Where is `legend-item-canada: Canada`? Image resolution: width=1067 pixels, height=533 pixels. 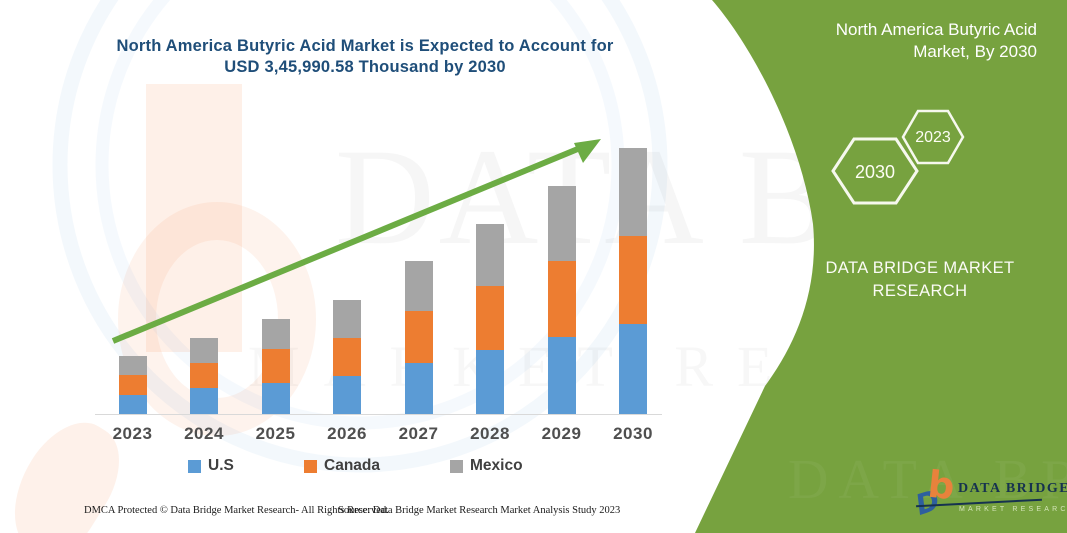 legend-item-canada: Canada is located at coordinates (342, 466).